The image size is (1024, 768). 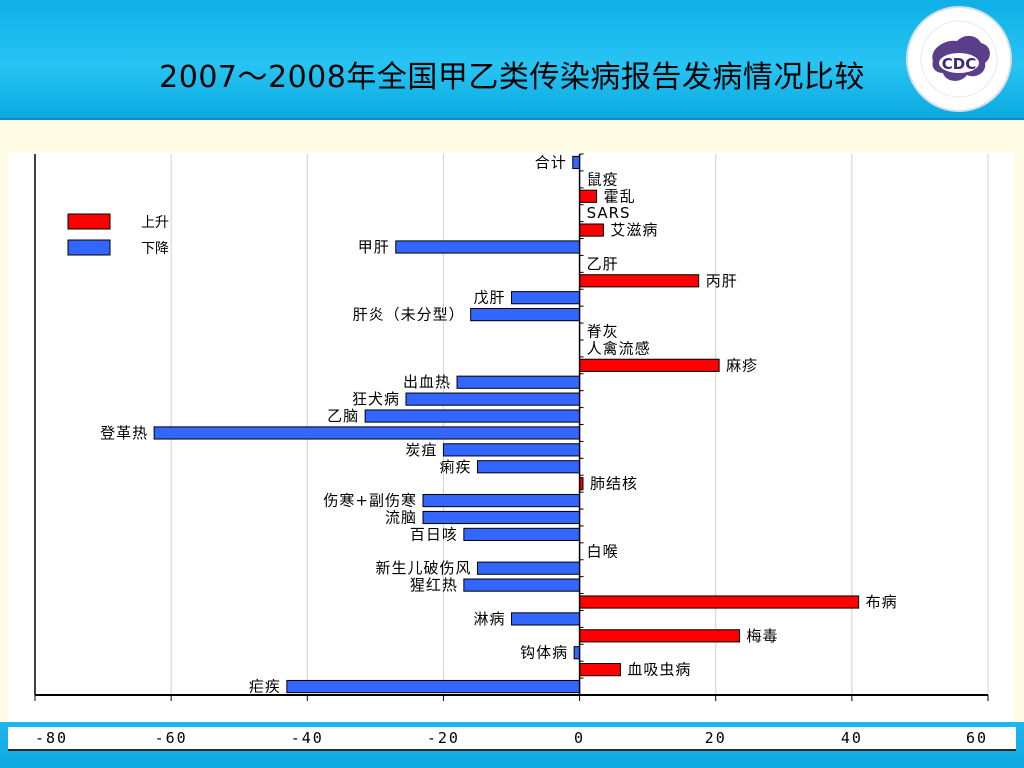 What do you see at coordinates (603, 179) in the screenshot?
I see `category-label: 鼠疫` at bounding box center [603, 179].